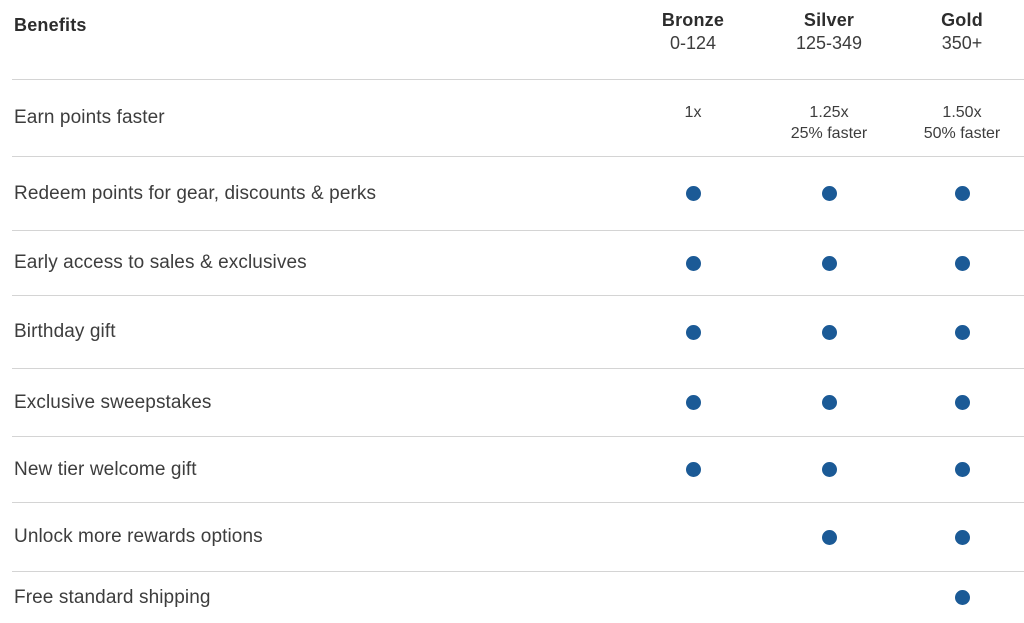  I want to click on tier-column-header-gold: Gold 350+, so click(962, 39).